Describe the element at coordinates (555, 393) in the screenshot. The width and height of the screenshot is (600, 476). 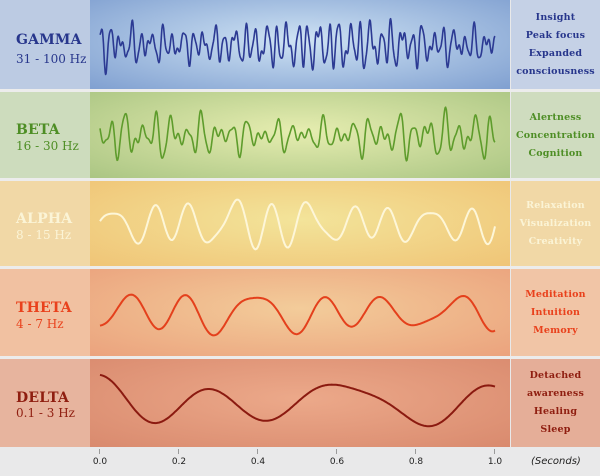
I see `effect-label: awareness` at that location.